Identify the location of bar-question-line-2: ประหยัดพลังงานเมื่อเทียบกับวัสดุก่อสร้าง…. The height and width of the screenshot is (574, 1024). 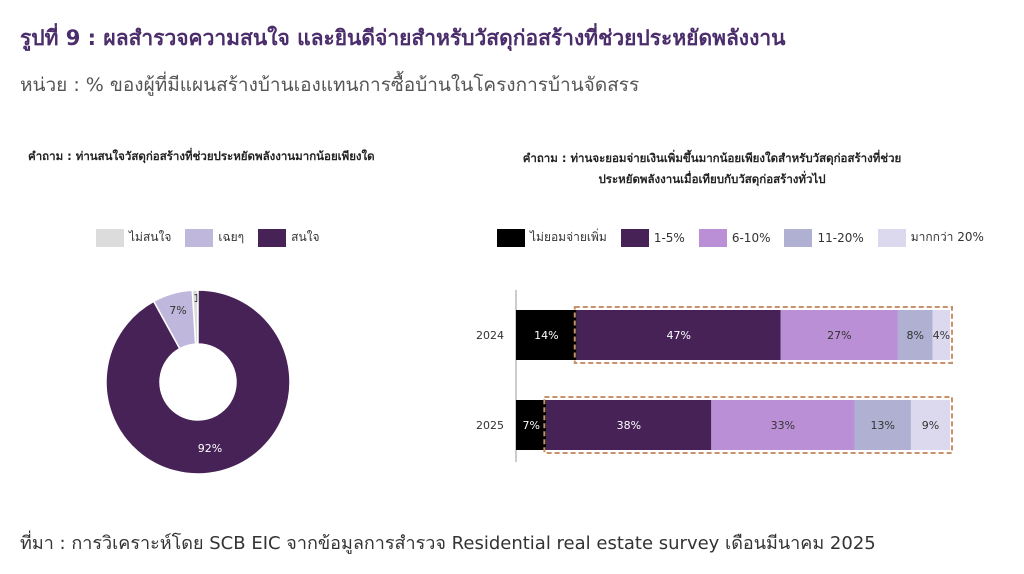
(712, 179).